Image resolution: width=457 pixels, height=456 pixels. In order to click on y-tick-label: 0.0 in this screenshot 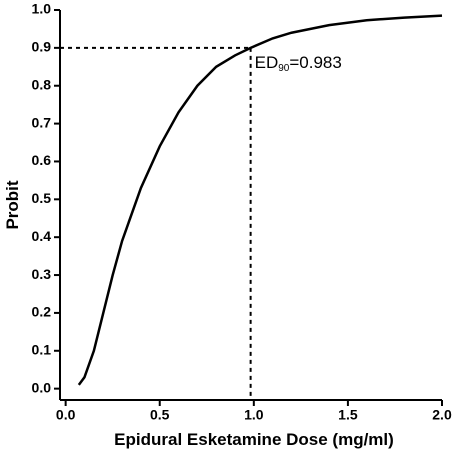, I will do `click(42, 387)`.